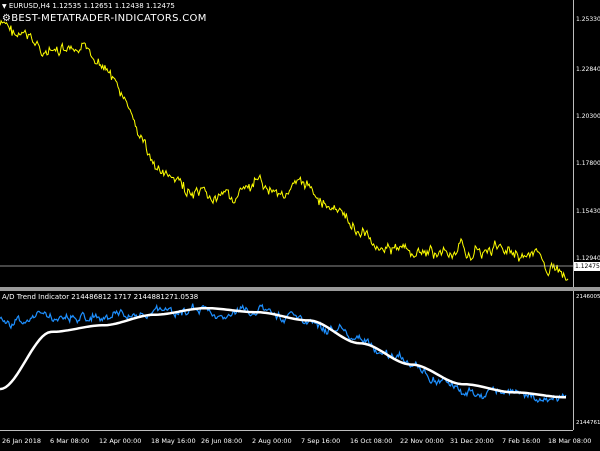 Image resolution: width=600 pixels, height=451 pixels. I want to click on price-tick: 1.22840, so click(588, 69).